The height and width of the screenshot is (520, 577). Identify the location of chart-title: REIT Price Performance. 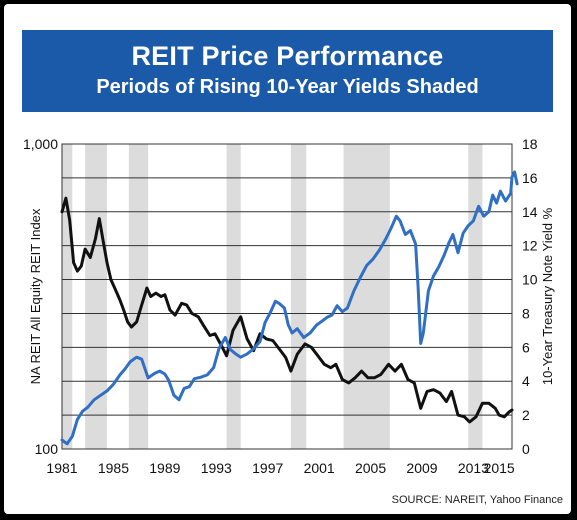
(287, 56).